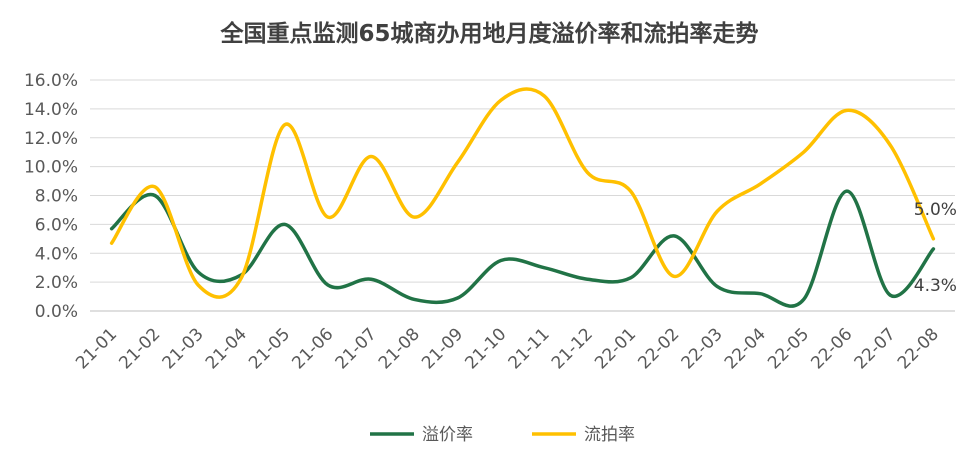 This screenshot has height=461, width=979. I want to click on y-tick-label: 14.0%, so click(51, 110).